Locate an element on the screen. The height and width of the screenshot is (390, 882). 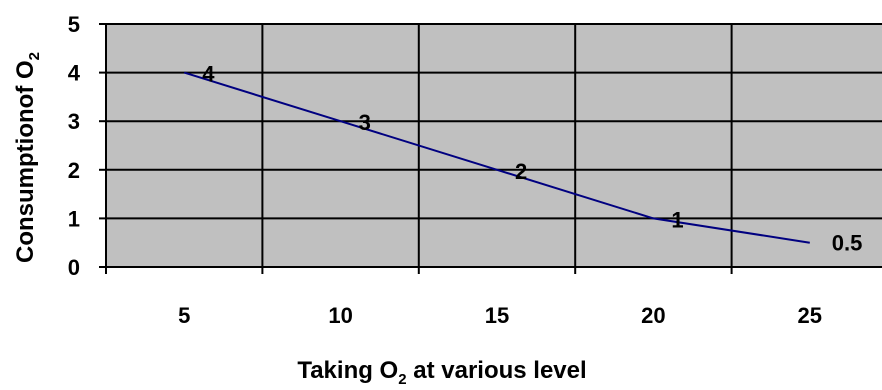
x-tick-label: 15 is located at coordinates (497, 315).